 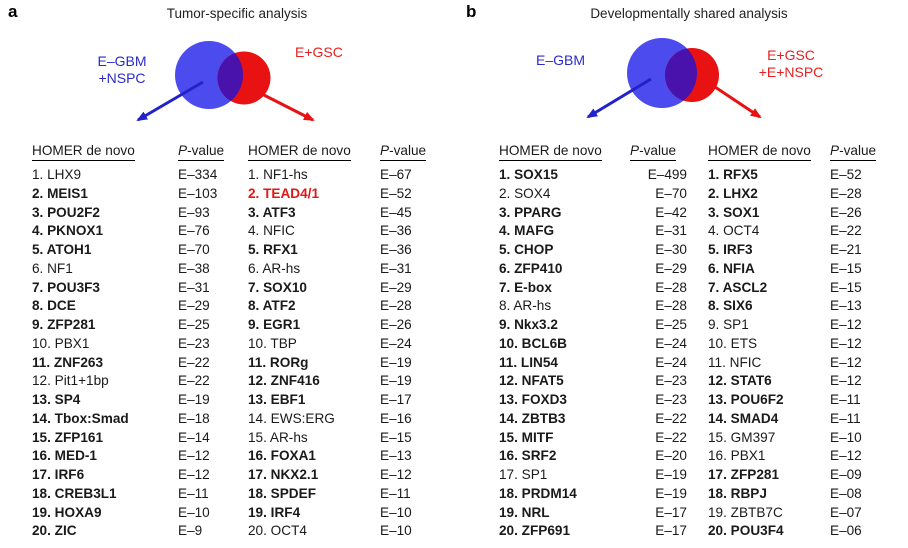 I want to click on motif-name: 16. PBX1, so click(x=737, y=456).